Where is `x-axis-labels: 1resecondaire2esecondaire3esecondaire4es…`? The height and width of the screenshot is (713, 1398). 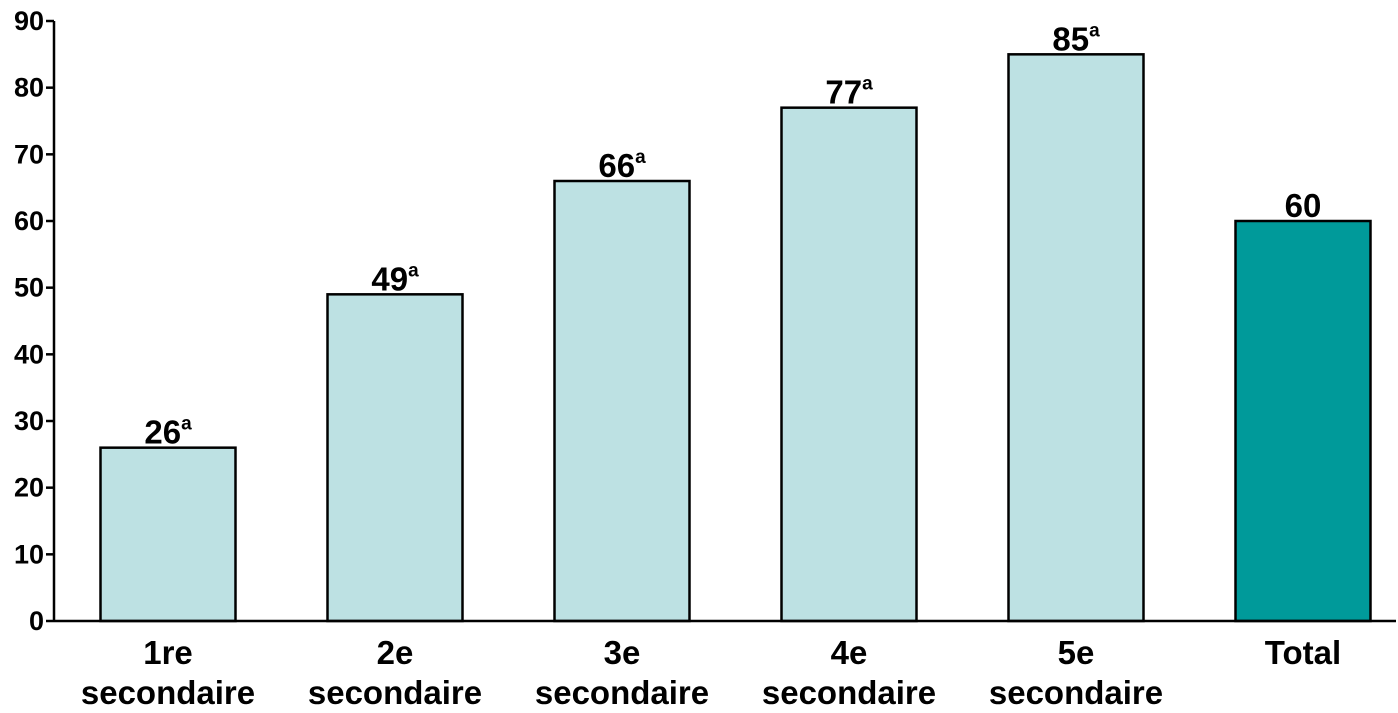
x-axis-labels: 1resecondaire2esecondaire3esecondaire4es… is located at coordinates (711, 672).